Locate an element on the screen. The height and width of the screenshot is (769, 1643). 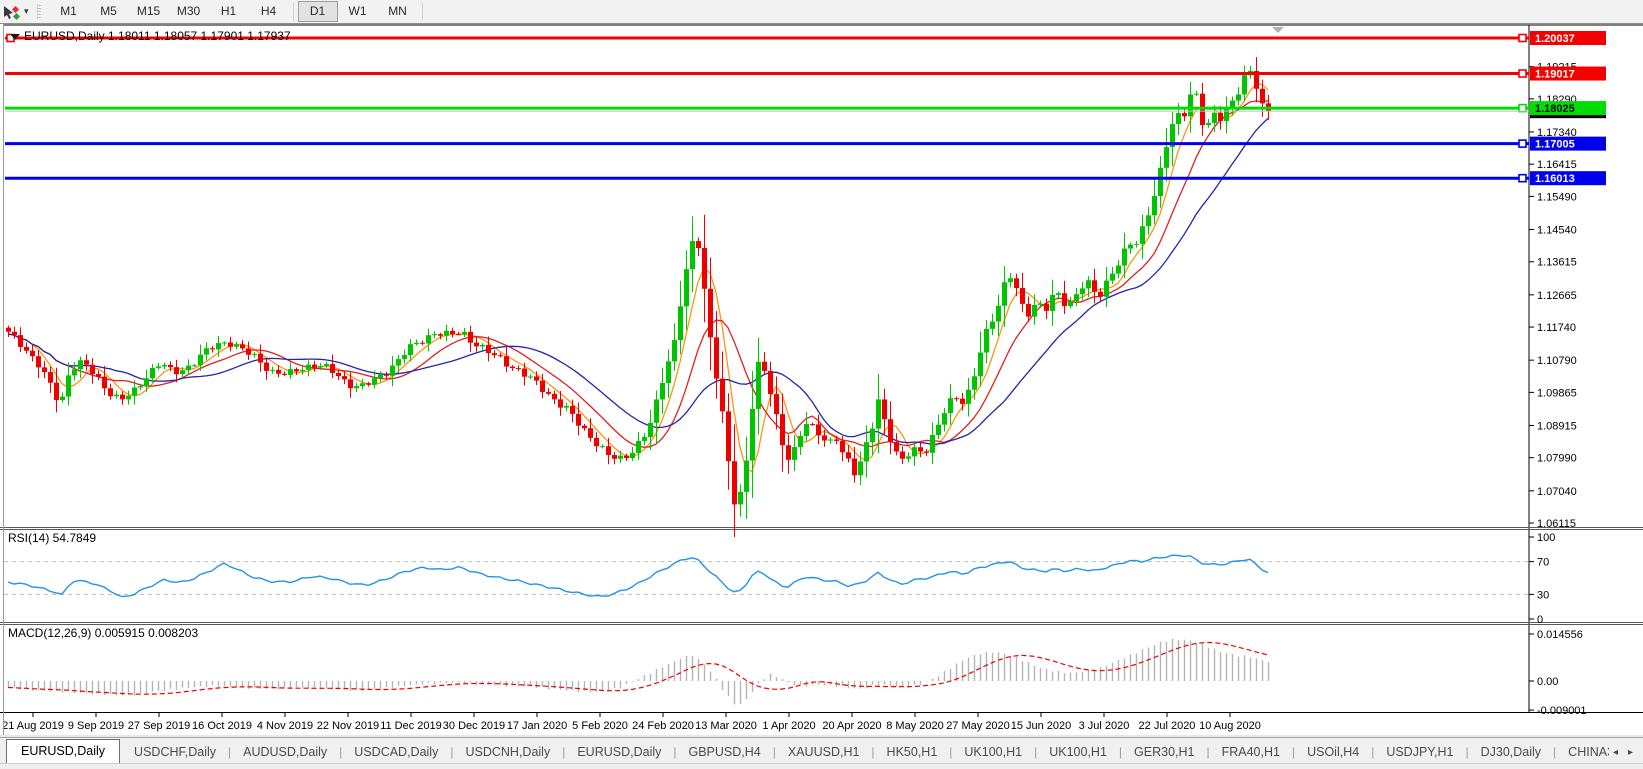
hline-price-badge-label: 1.20037 is located at coordinates (1555, 39).